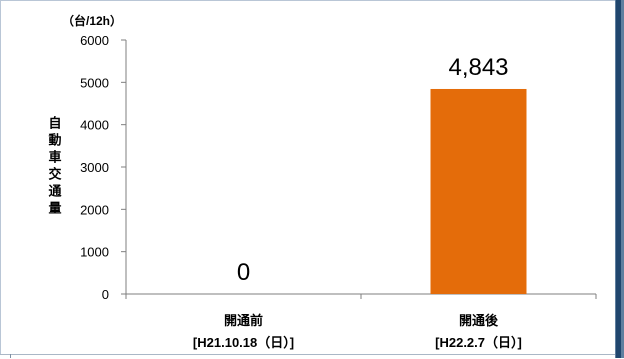 This screenshot has width=624, height=359. What do you see at coordinates (54, 174) in the screenshot?
I see `y-axis-title-char: 交` at bounding box center [54, 174].